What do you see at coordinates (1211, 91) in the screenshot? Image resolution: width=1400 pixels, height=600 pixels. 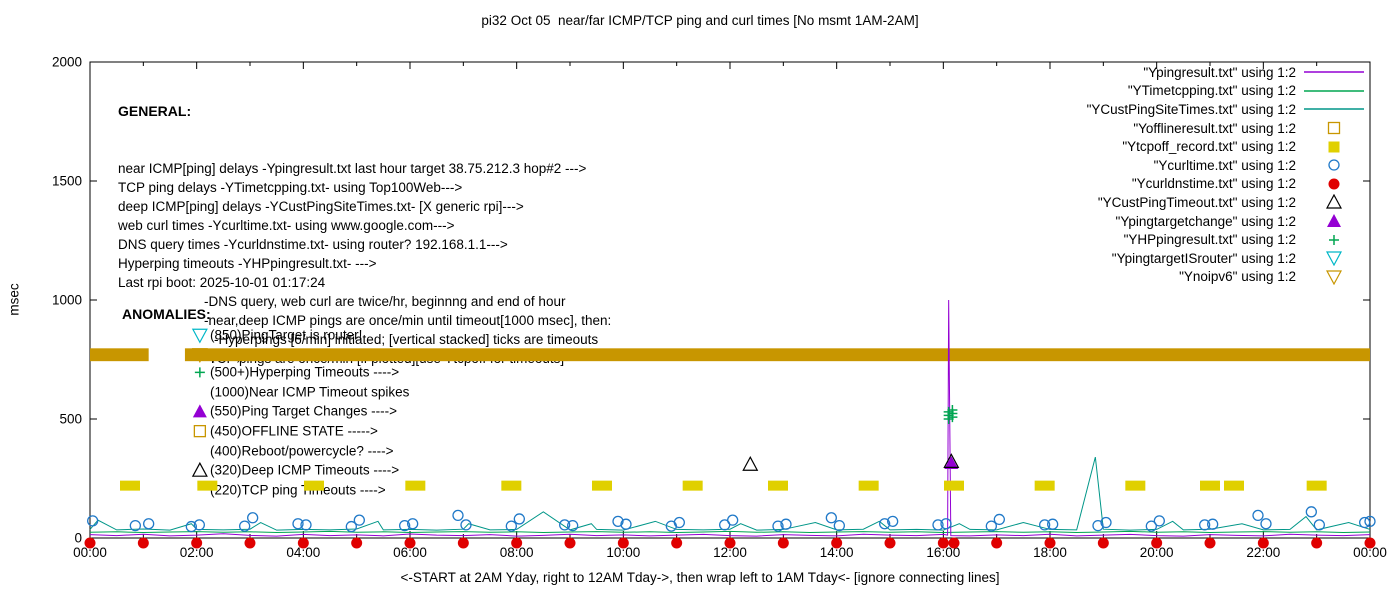 I see `legend-label: "YTimetcpping.txt" using 1:2` at bounding box center [1211, 91].